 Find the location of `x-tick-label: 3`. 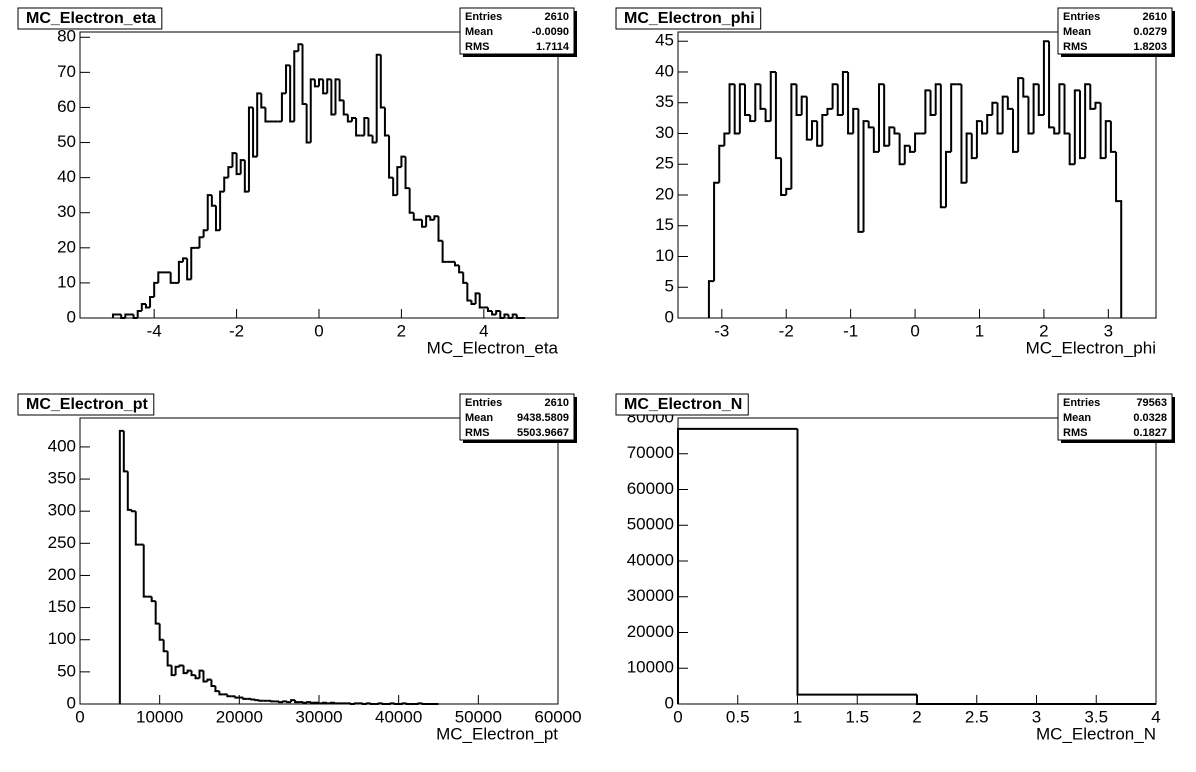

x-tick-label: 3 is located at coordinates (1036, 716).